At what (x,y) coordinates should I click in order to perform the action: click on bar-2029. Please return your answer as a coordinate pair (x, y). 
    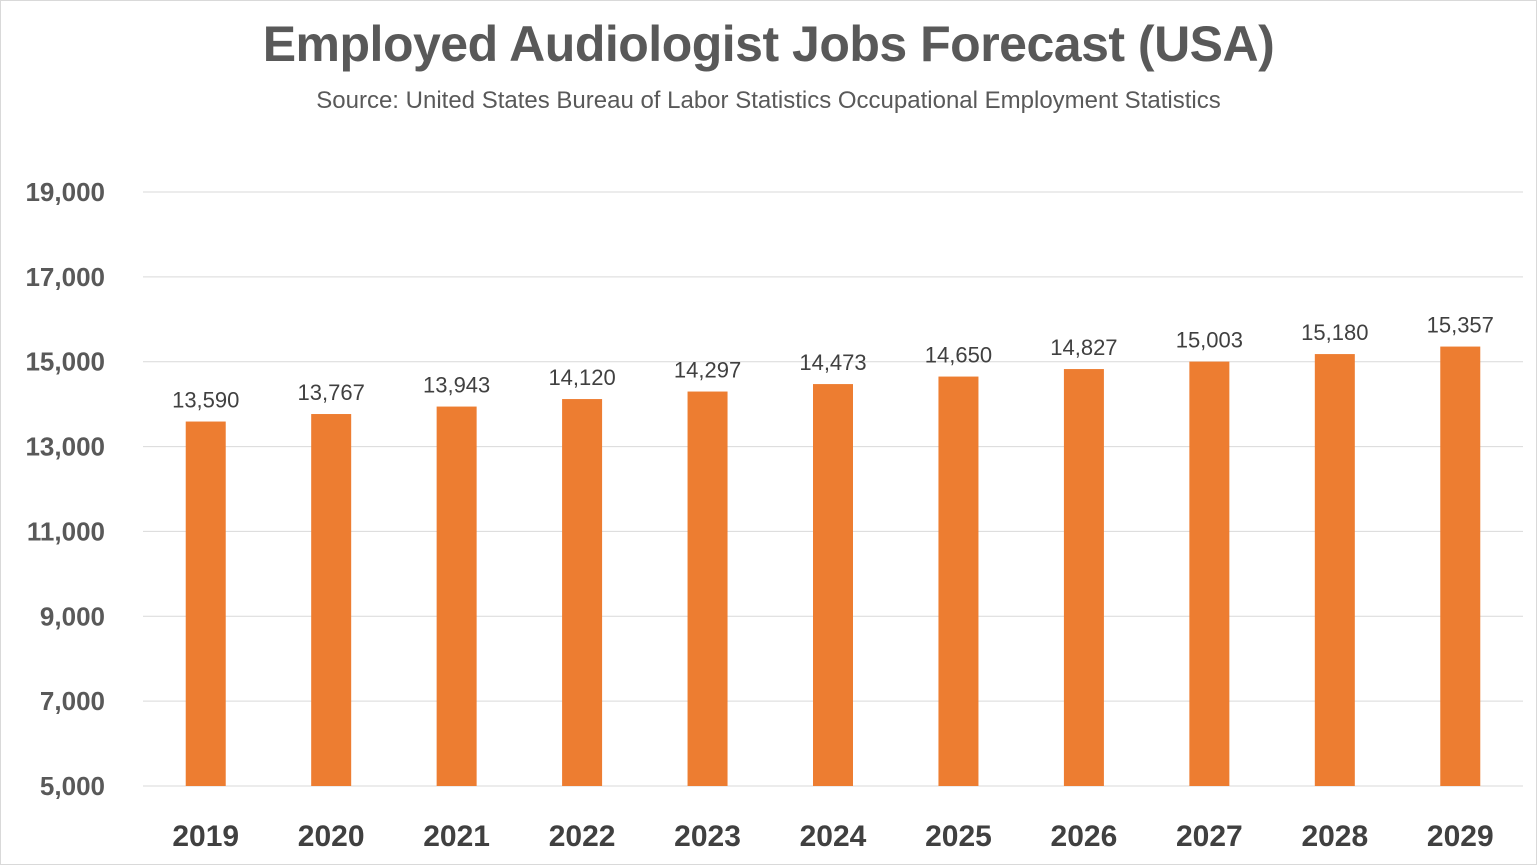
    Looking at the image, I should click on (1460, 566).